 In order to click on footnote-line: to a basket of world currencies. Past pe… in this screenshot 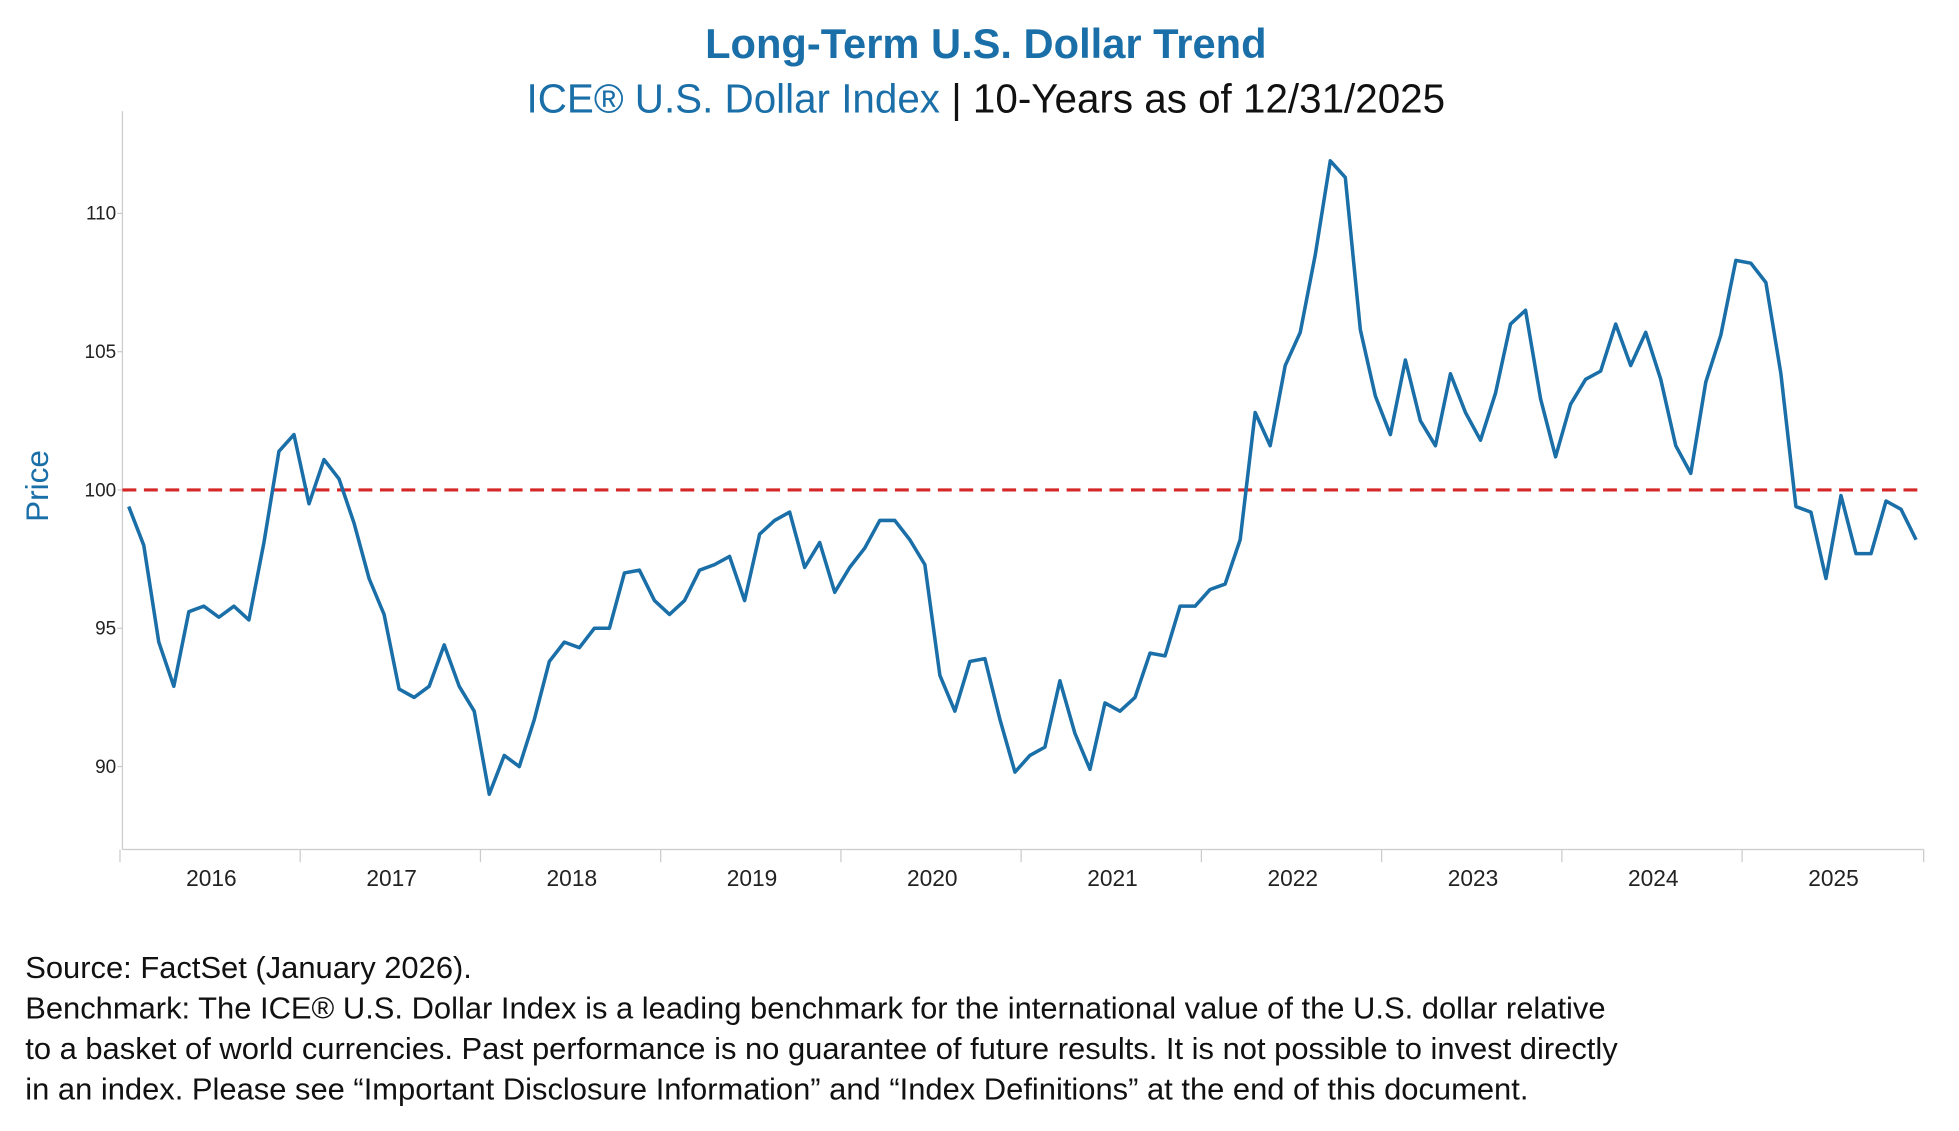, I will do `click(821, 1048)`.